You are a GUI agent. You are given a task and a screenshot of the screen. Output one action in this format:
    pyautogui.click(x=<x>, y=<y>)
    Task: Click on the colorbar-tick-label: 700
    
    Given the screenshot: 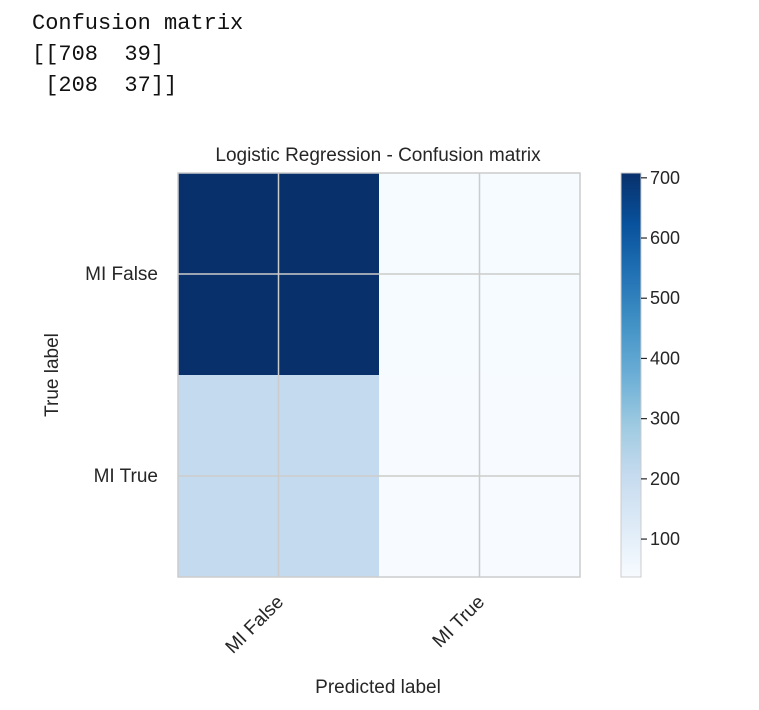 What is the action you would take?
    pyautogui.click(x=665, y=178)
    